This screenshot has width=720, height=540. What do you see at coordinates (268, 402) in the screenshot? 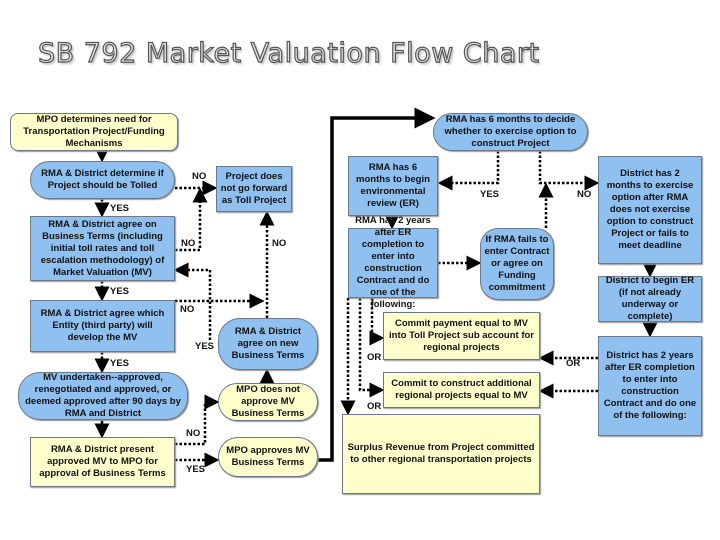
I see `node-mpo-not-approve: MPO does not approve MV Business Terms` at bounding box center [268, 402].